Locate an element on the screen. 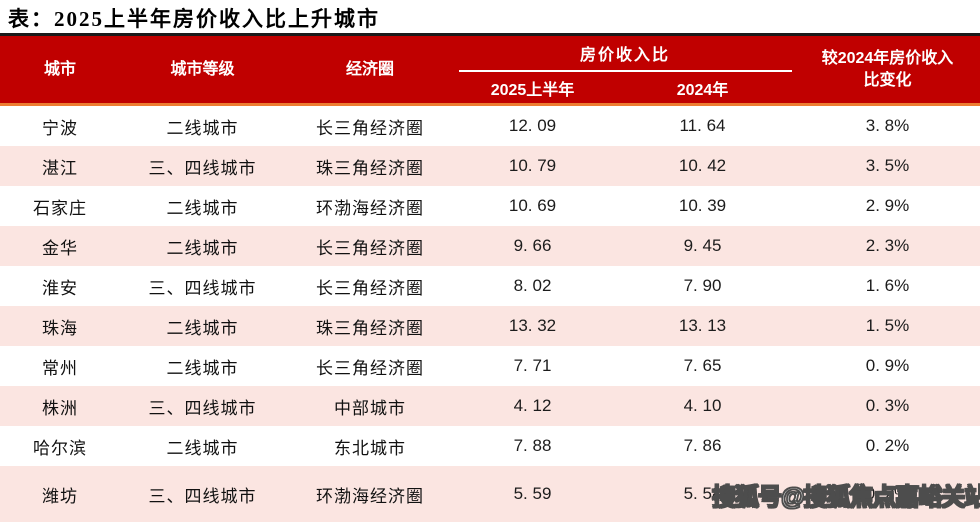  cell-change: 0. 9% is located at coordinates (887, 365).